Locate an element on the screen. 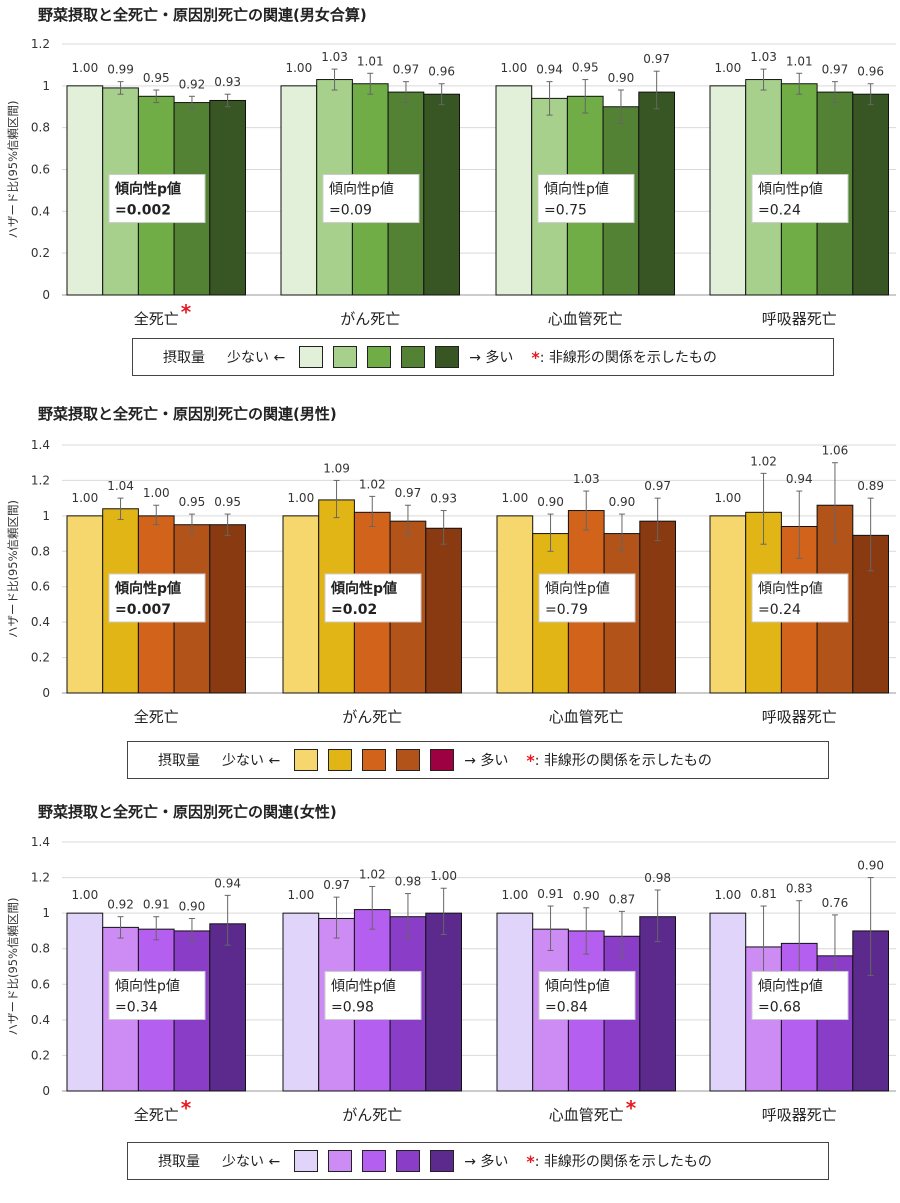 This screenshot has width=900, height=1203. y-tick-label: 0.2 is located at coordinates (40, 253).